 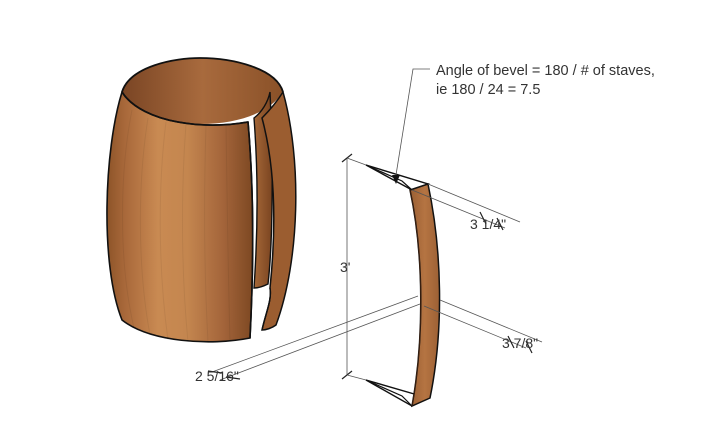 I want to click on barrel-gap-edge-left, so click(x=250, y=230).